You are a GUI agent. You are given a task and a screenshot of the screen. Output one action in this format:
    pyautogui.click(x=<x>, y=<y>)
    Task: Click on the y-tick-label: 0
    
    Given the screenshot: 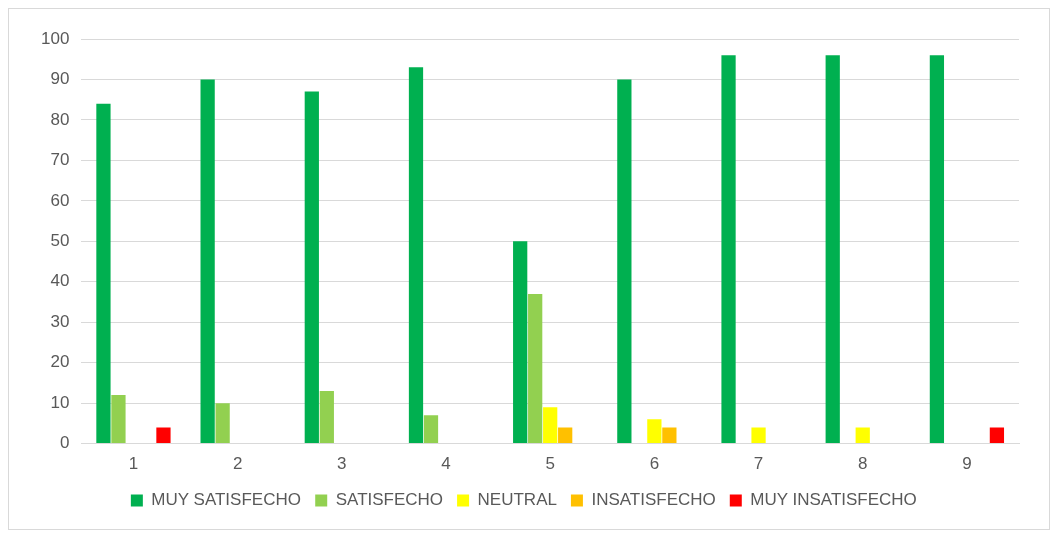 What is the action you would take?
    pyautogui.click(x=64, y=443)
    